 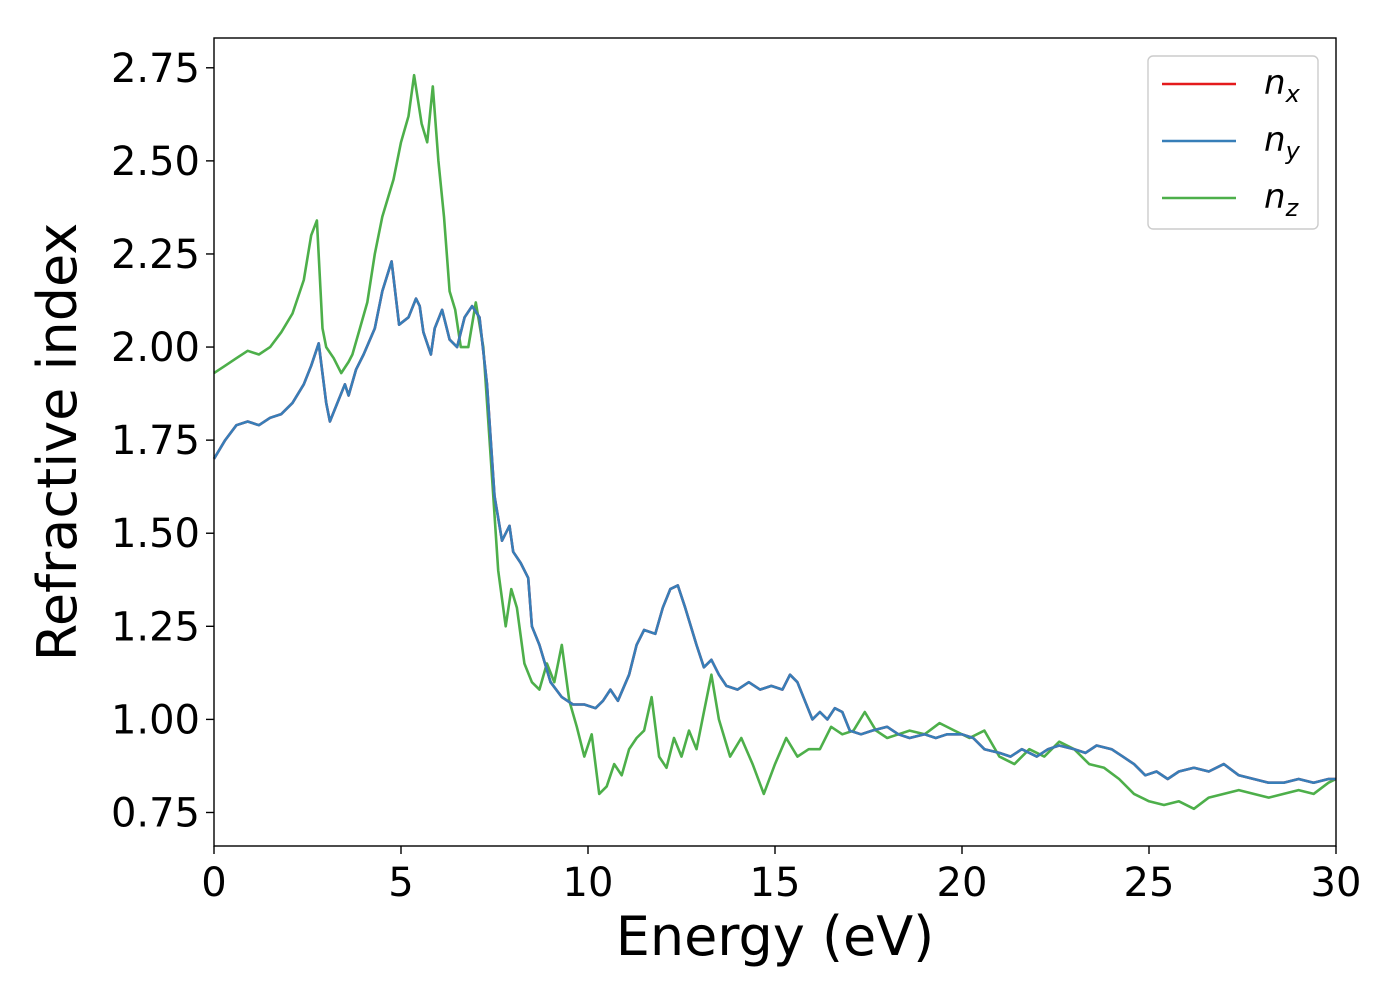 I want to click on x-tick-label: 25, so click(x=1149, y=883).